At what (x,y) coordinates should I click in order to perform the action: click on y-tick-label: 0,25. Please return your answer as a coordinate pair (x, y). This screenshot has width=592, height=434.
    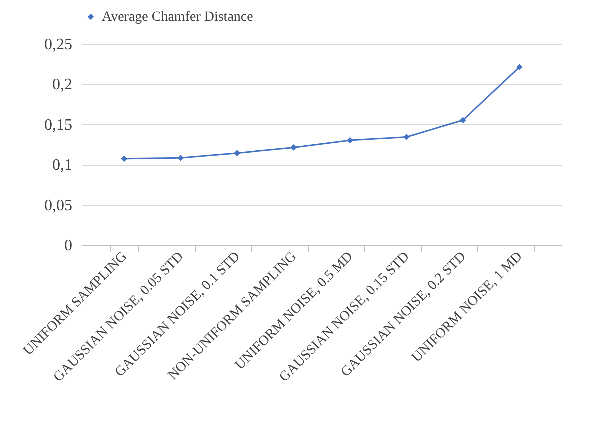
    Looking at the image, I should click on (58, 45).